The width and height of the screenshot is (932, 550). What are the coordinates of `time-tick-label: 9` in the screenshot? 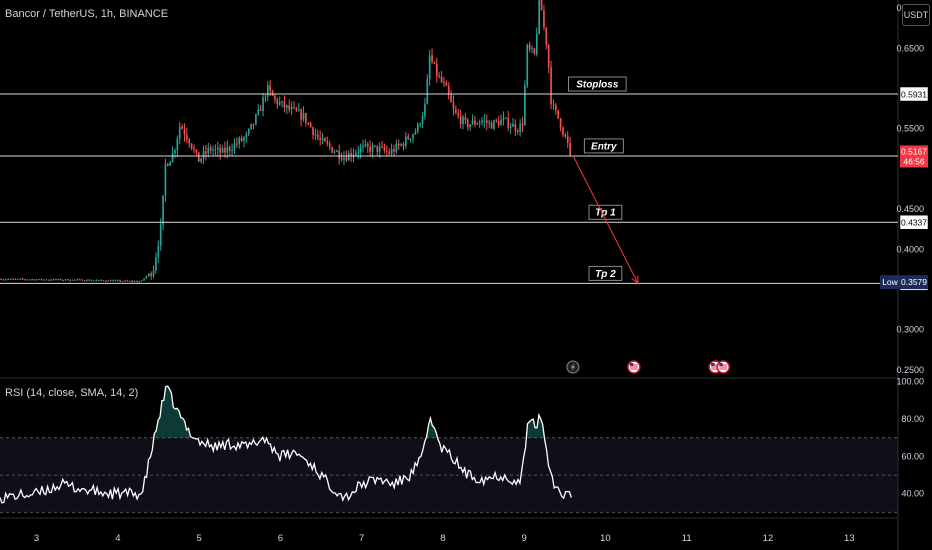 It's located at (524, 538).